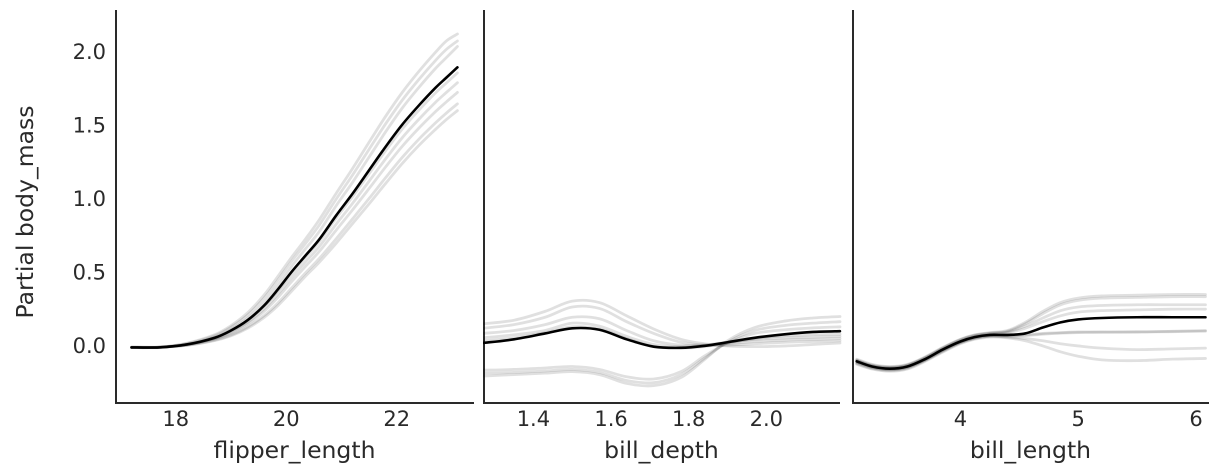 This screenshot has height=476, width=1214. What do you see at coordinates (1195, 419) in the screenshot?
I see `x-tick-label: 6` at bounding box center [1195, 419].